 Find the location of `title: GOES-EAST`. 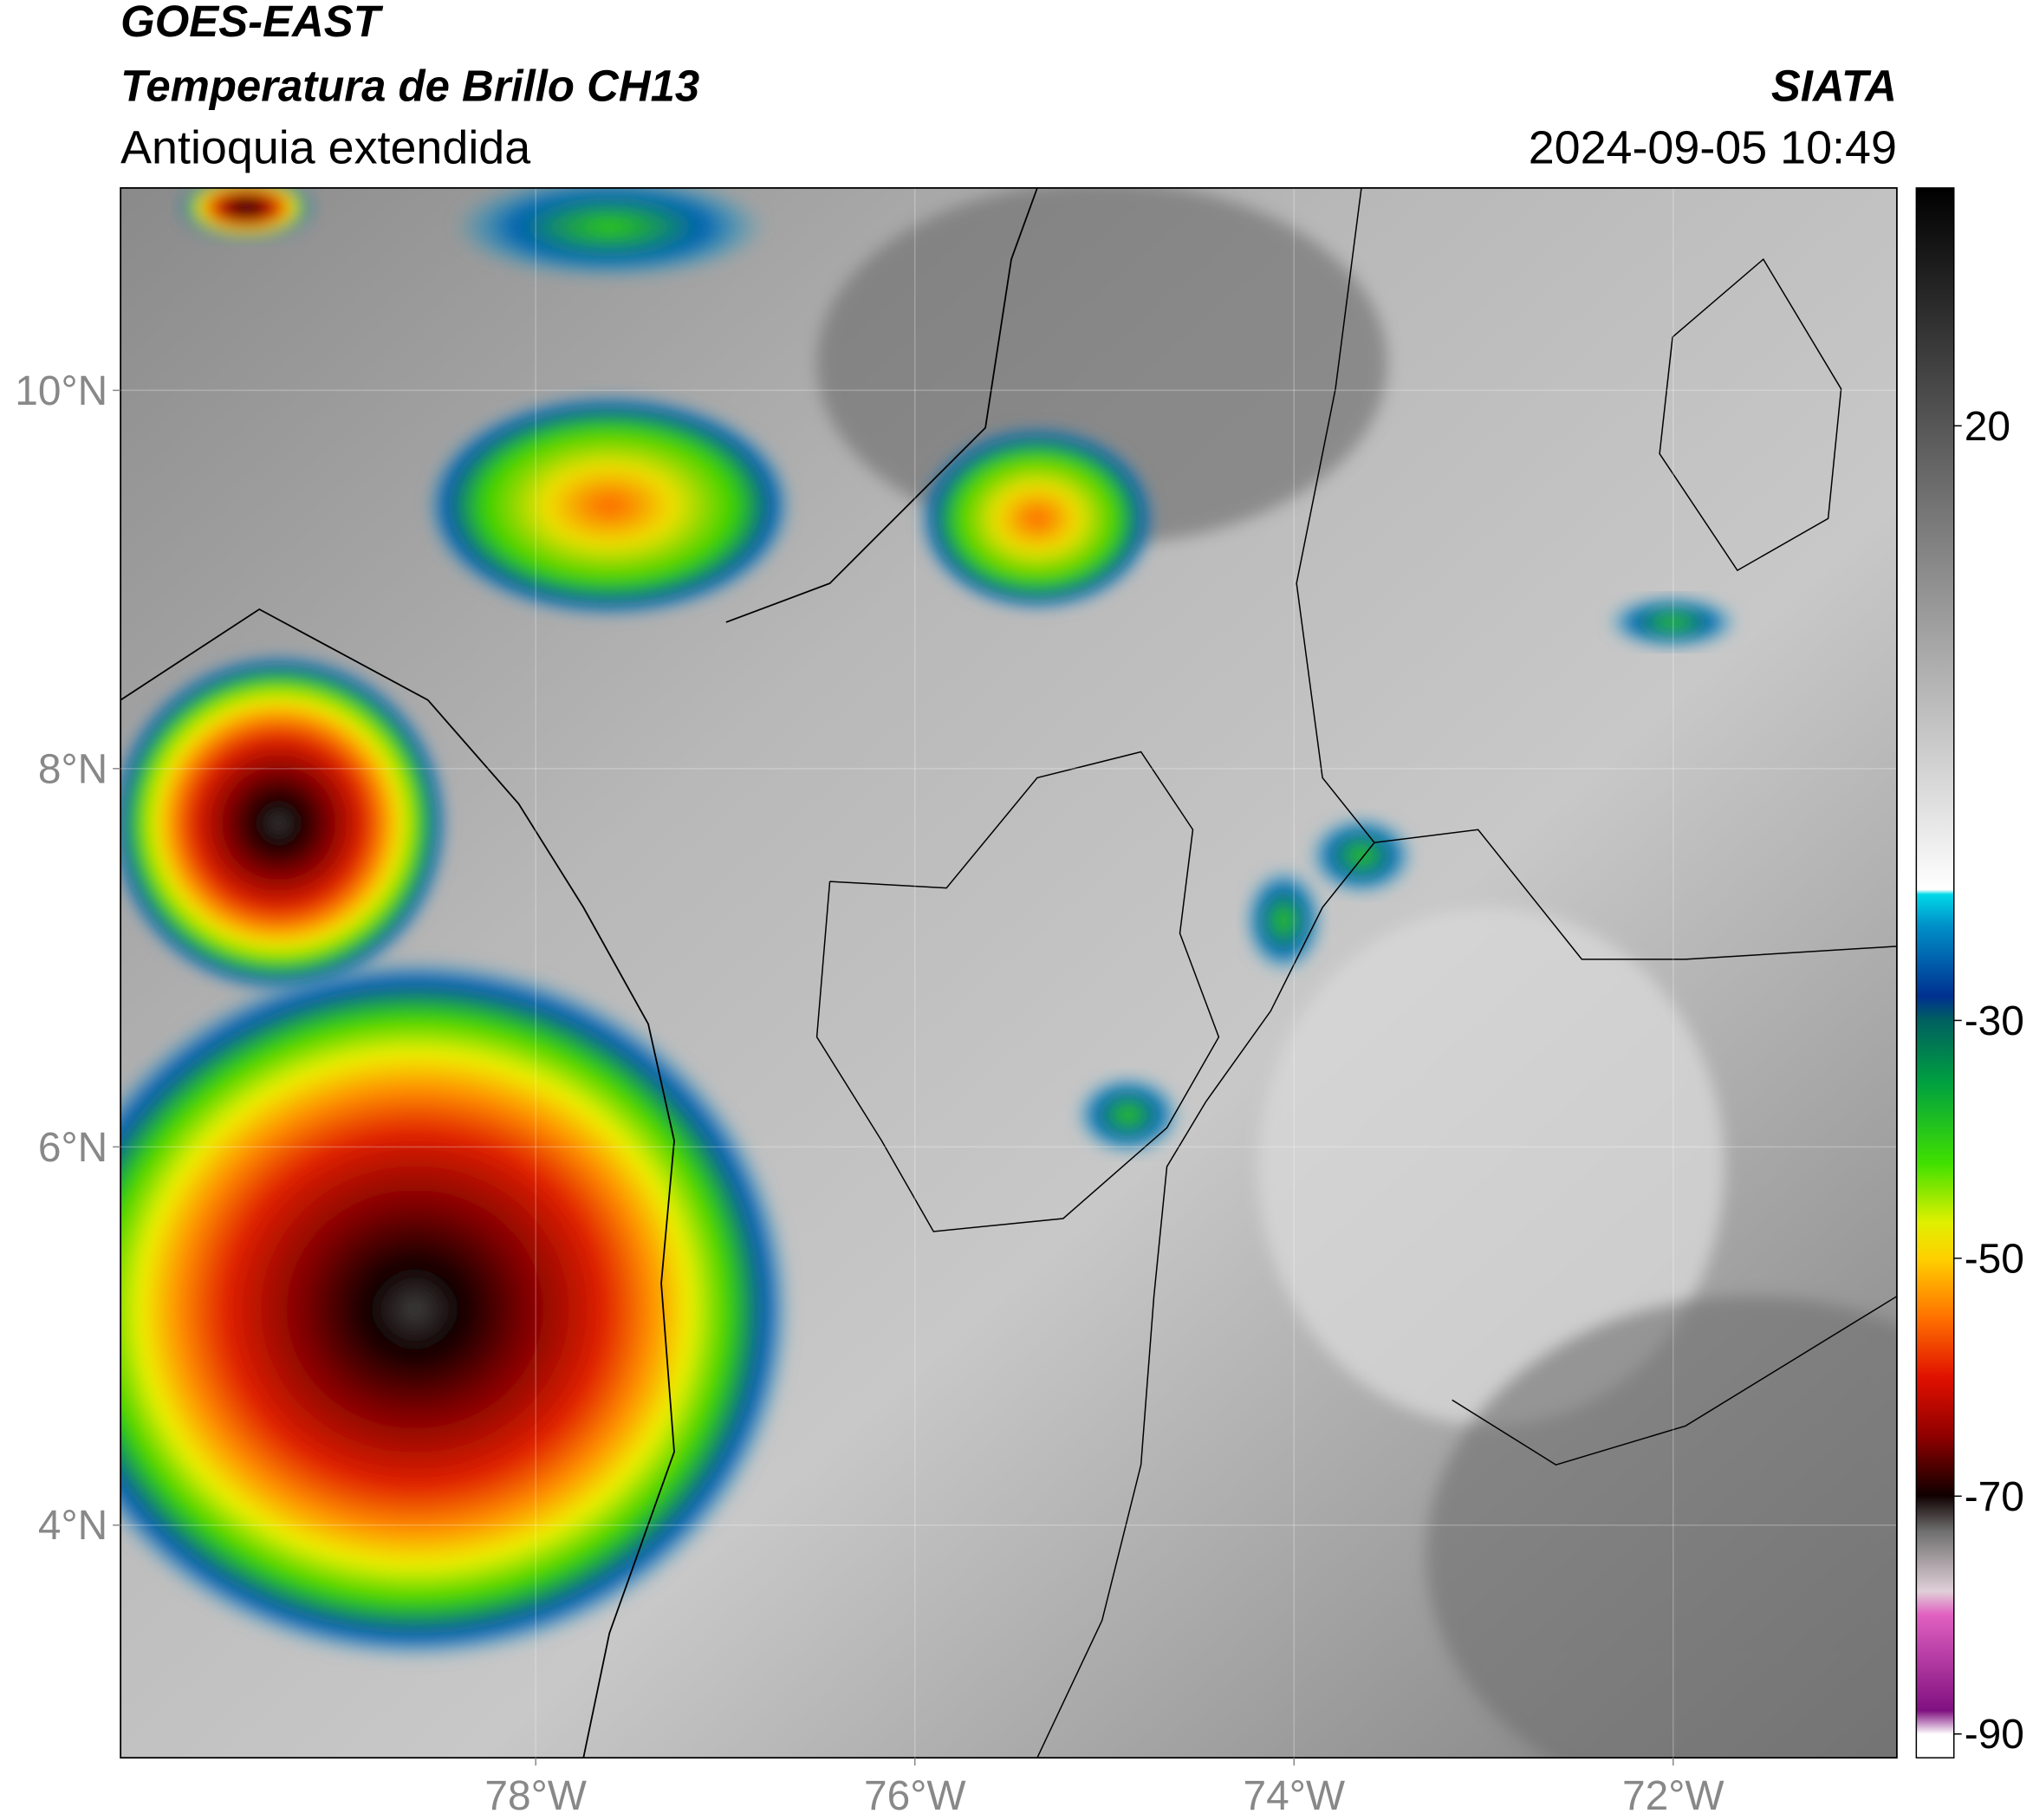

title: GOES-EAST is located at coordinates (252, 23).